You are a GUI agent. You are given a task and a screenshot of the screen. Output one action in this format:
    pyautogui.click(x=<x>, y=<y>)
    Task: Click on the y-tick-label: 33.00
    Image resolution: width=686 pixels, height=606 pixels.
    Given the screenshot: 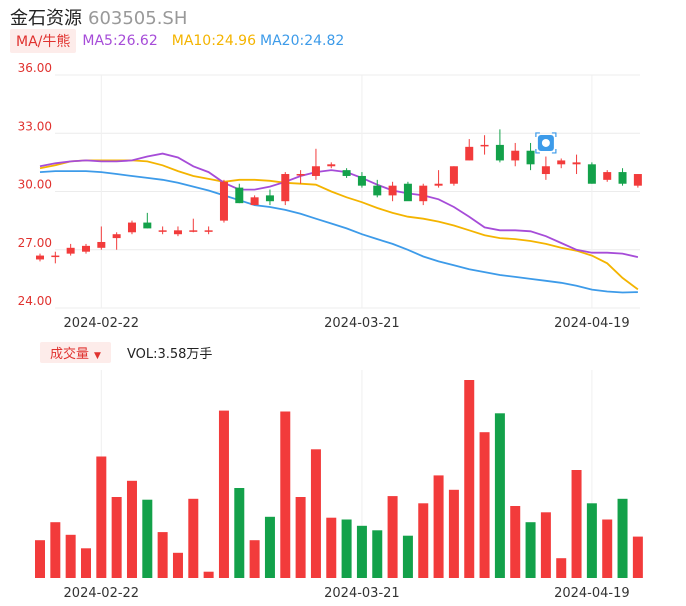 What is the action you would take?
    pyautogui.click(x=35, y=126)
    